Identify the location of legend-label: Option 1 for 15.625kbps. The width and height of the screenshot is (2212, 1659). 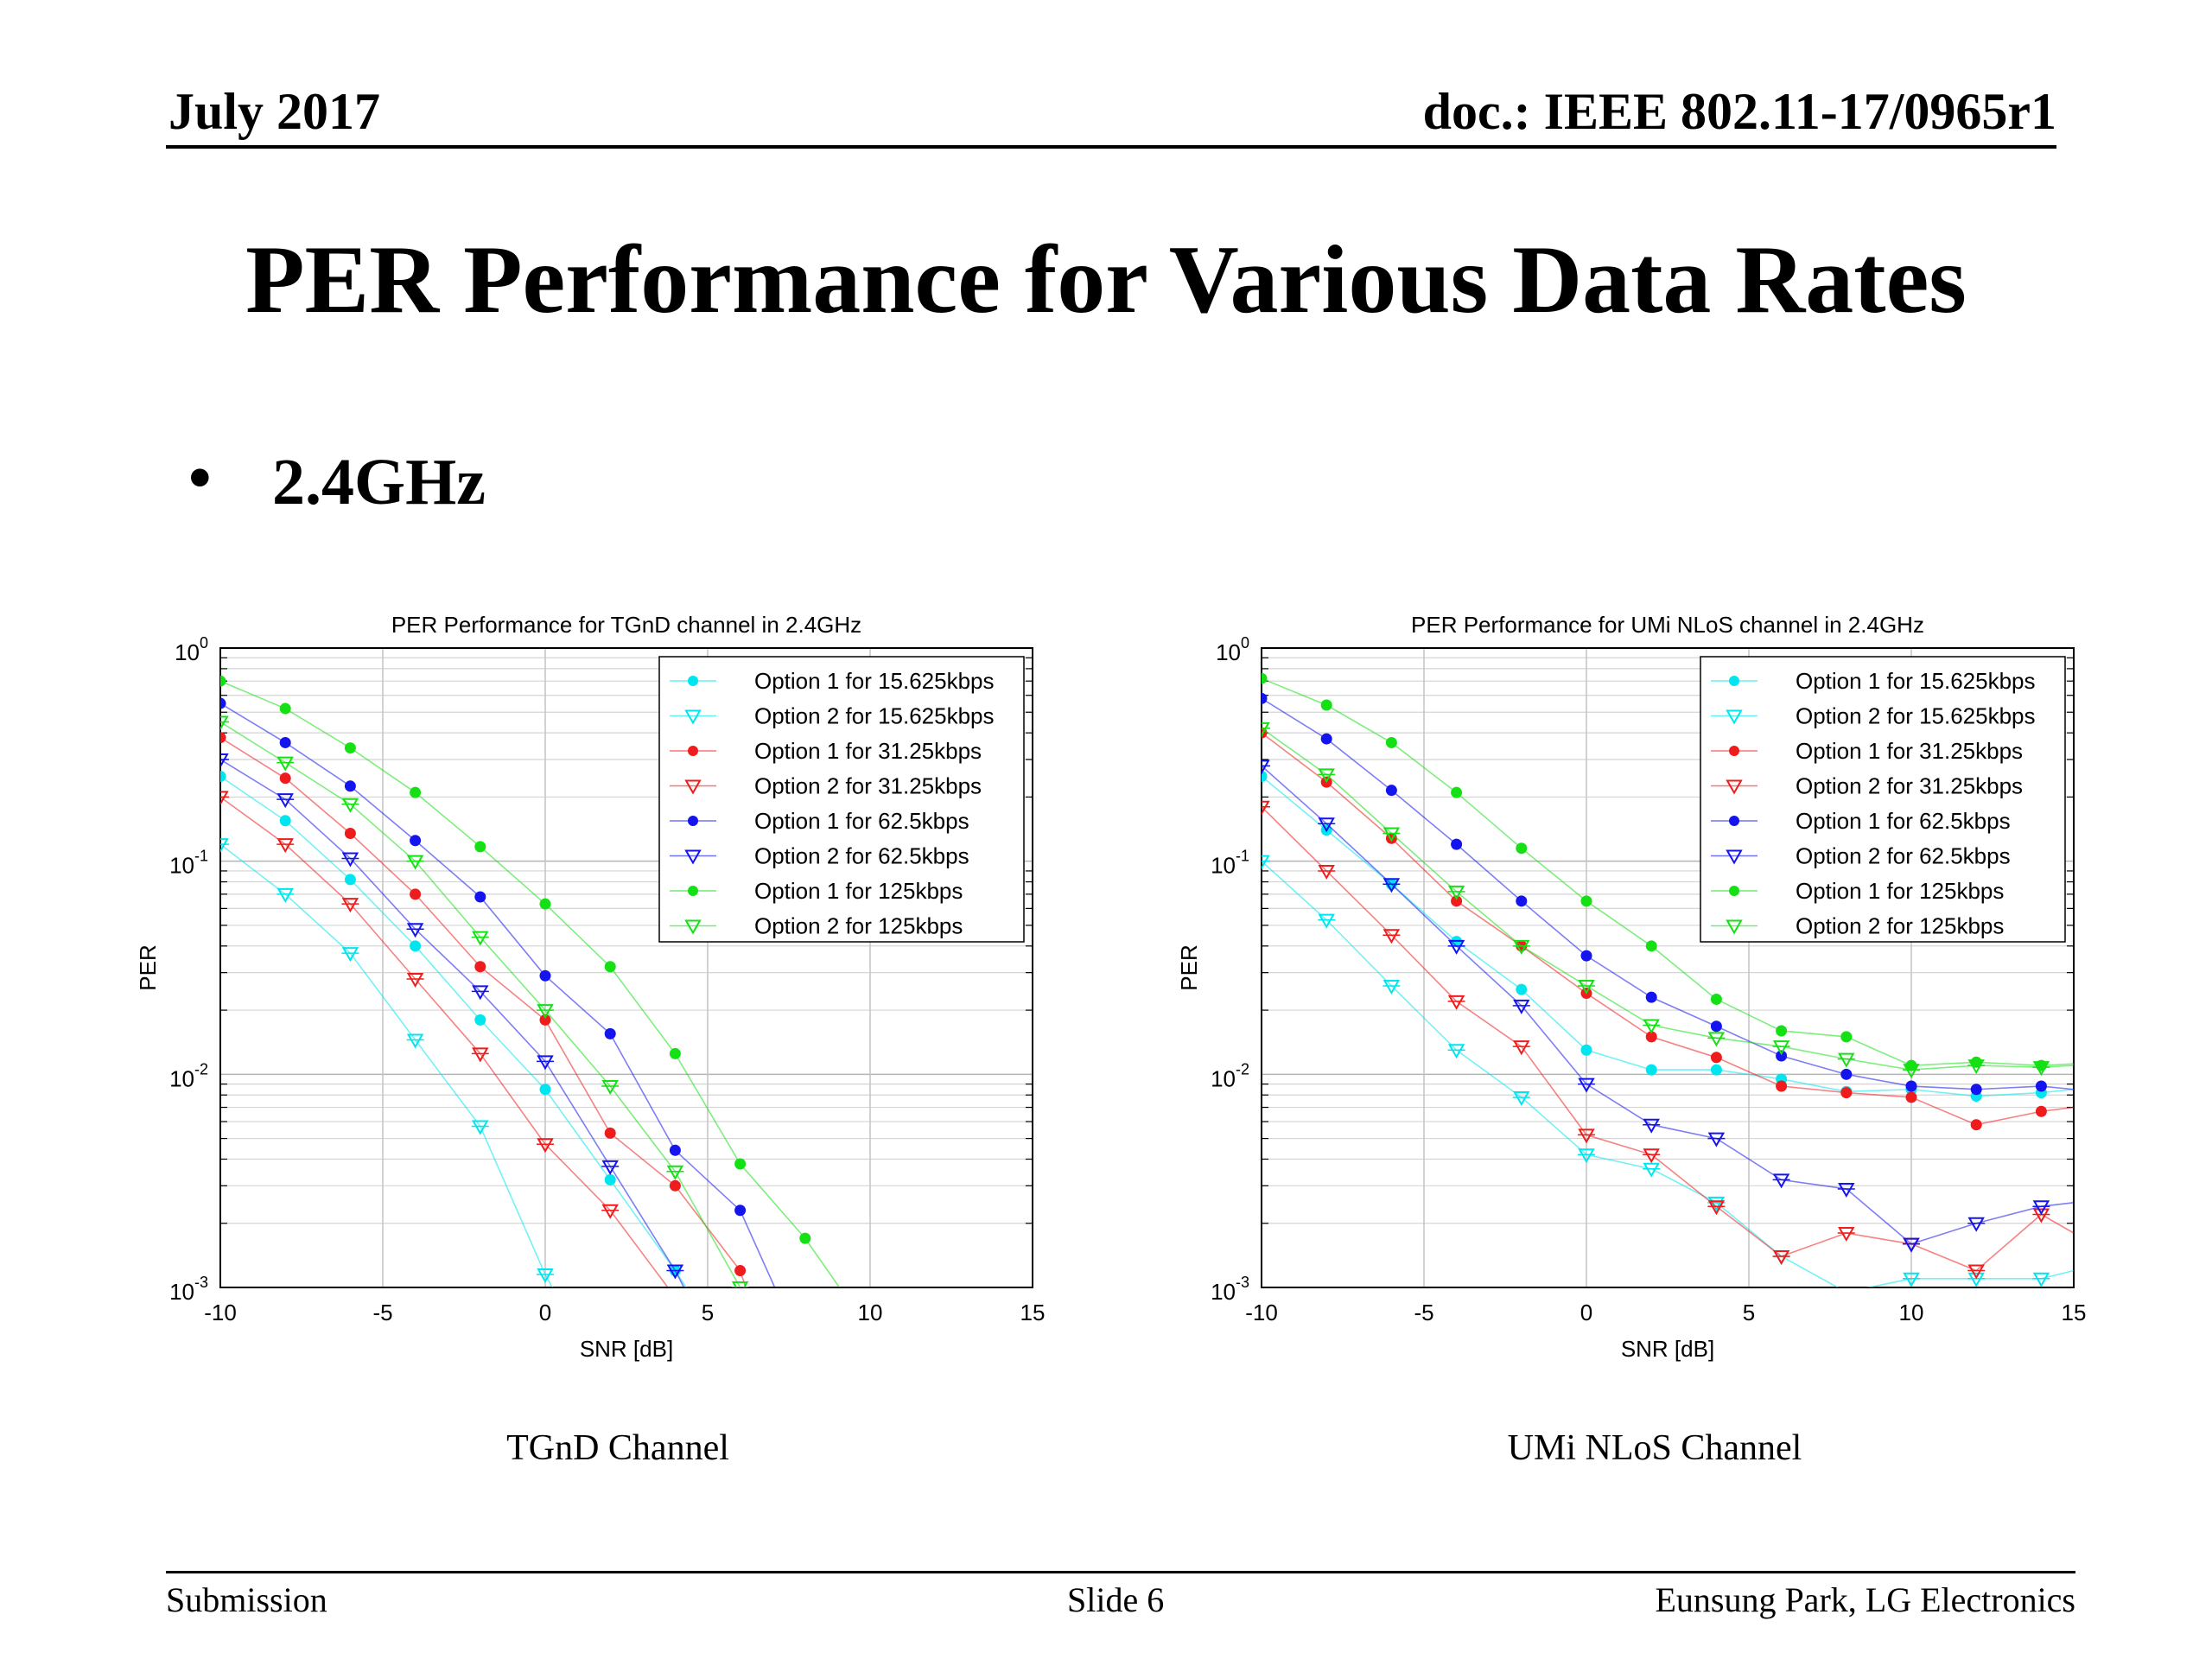
(1916, 681).